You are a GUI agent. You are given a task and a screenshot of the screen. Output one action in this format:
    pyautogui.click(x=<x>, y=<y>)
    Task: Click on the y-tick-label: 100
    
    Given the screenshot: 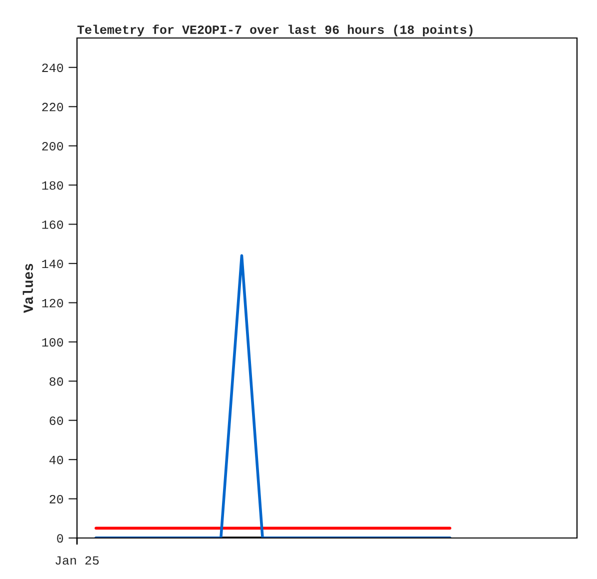 What is the action you would take?
    pyautogui.click(x=53, y=342)
    